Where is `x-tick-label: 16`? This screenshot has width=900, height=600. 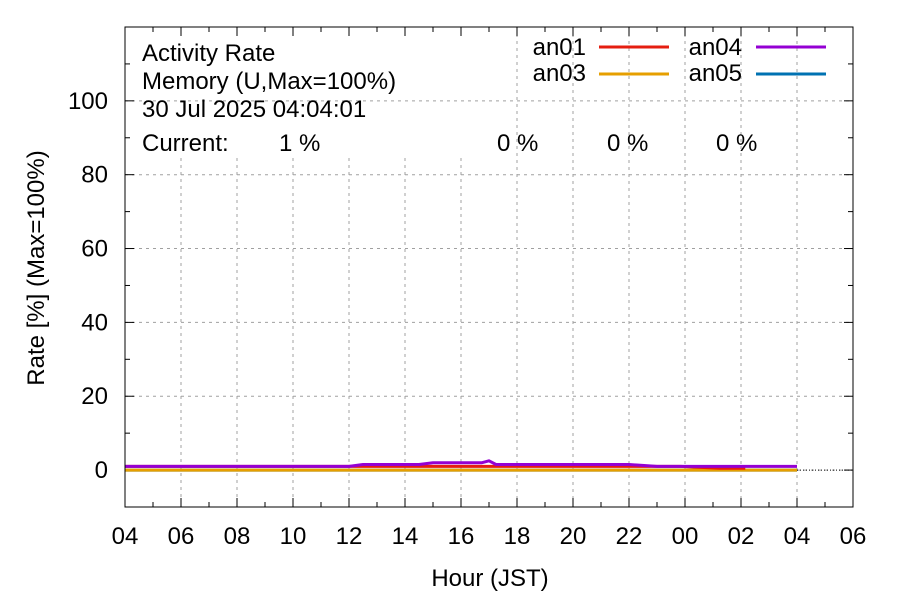
x-tick-label: 16 is located at coordinates (461, 536).